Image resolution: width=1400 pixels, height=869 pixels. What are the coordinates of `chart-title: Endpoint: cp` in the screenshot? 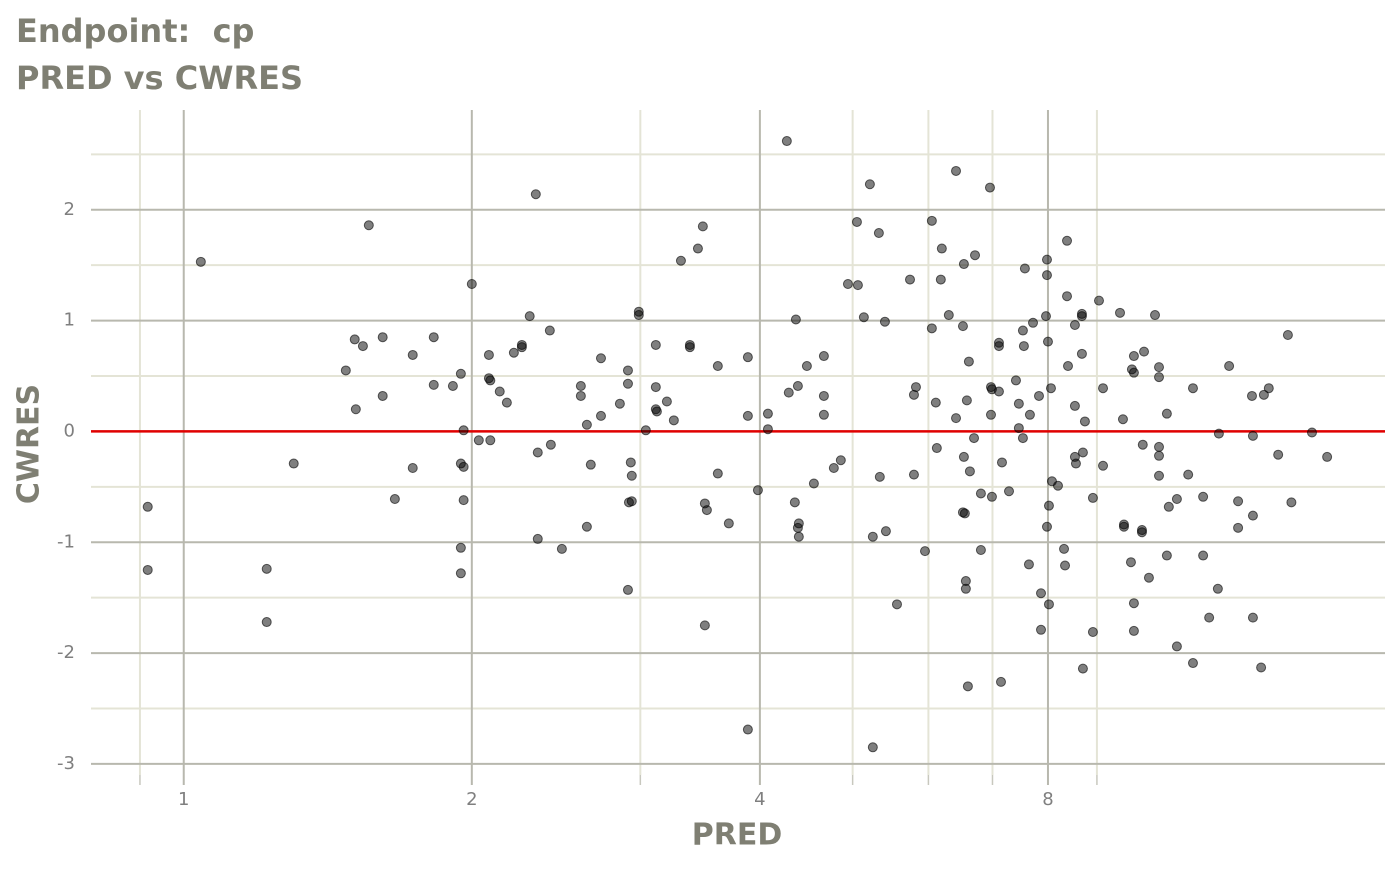 It's located at (135, 31).